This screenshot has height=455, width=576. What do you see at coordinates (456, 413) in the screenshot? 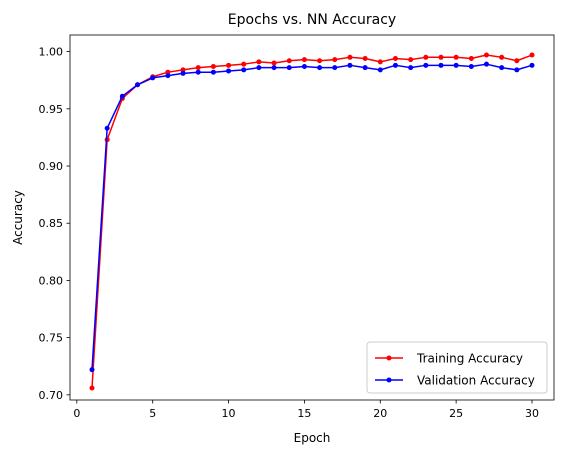
I see `x-tick-label: 25` at bounding box center [456, 413].